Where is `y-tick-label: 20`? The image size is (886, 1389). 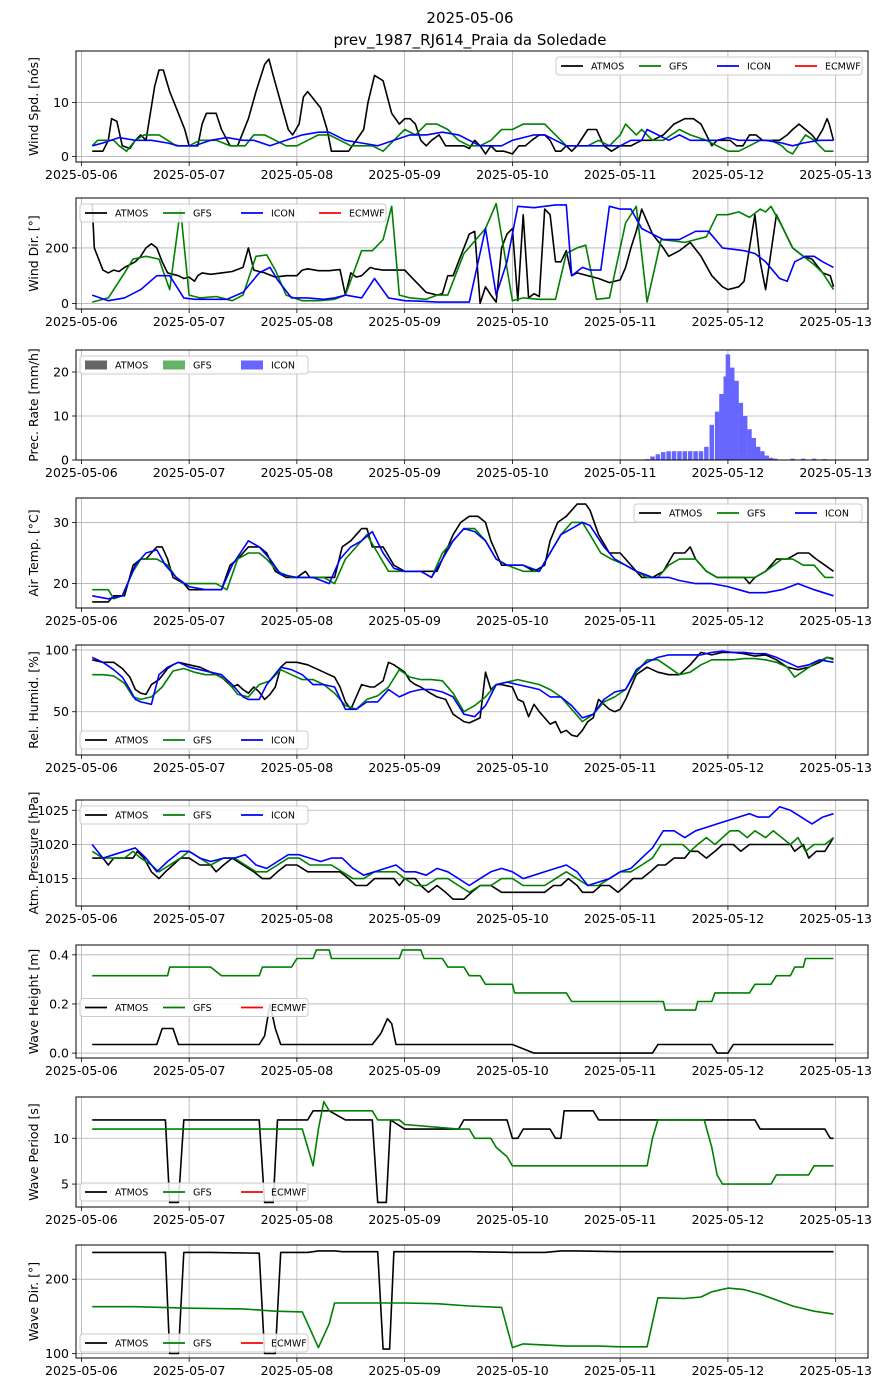
y-tick-label: 20 is located at coordinates (61, 583).